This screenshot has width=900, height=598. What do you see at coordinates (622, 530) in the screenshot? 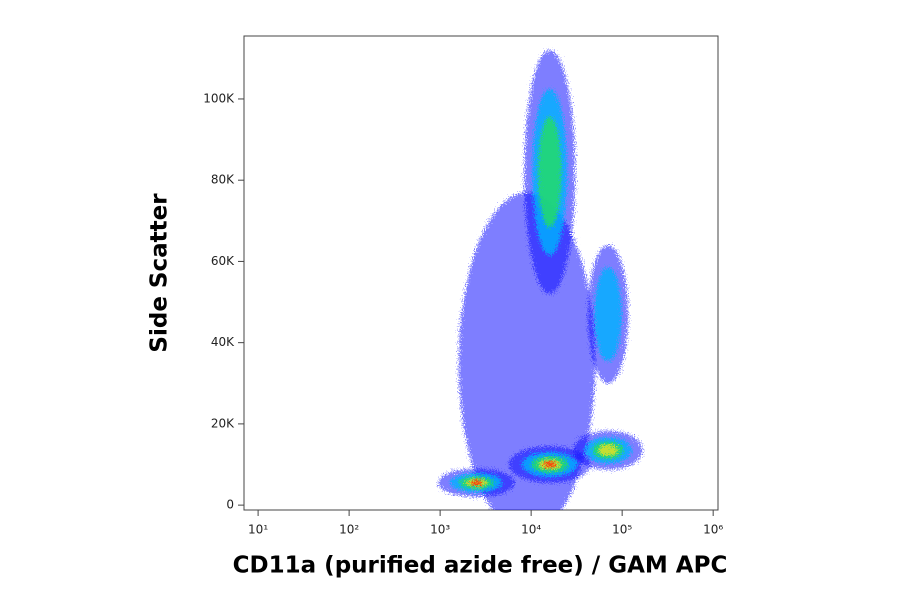
I see `x-tick-label: 10⁵` at bounding box center [622, 530].